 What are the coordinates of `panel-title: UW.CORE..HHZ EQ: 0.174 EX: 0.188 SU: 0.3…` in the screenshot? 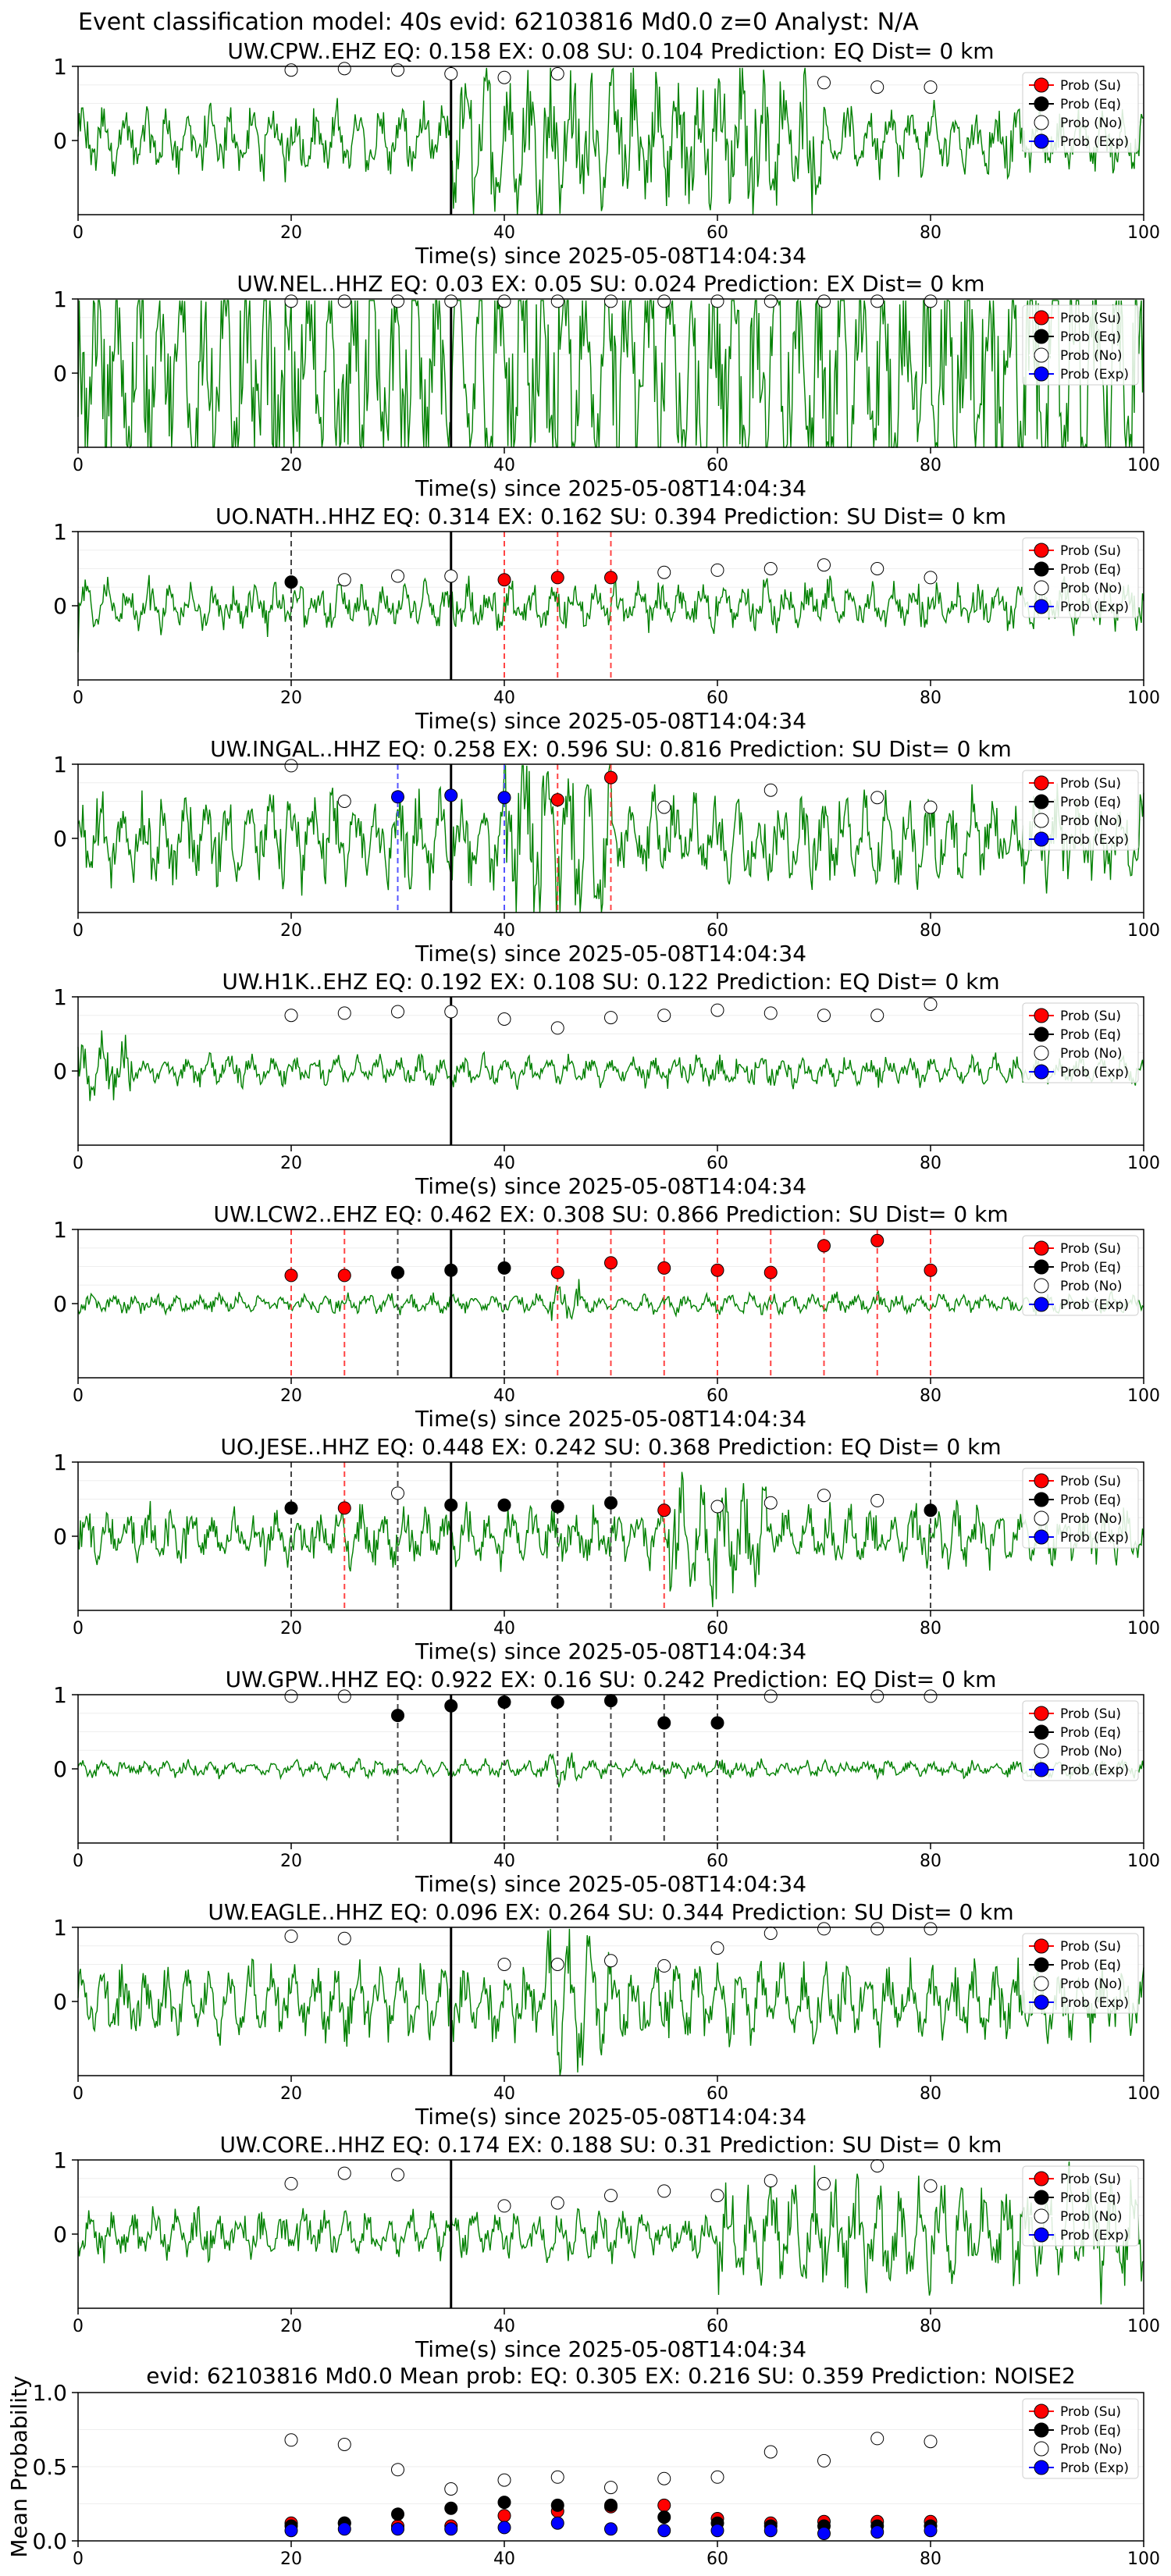 It's located at (611, 2145).